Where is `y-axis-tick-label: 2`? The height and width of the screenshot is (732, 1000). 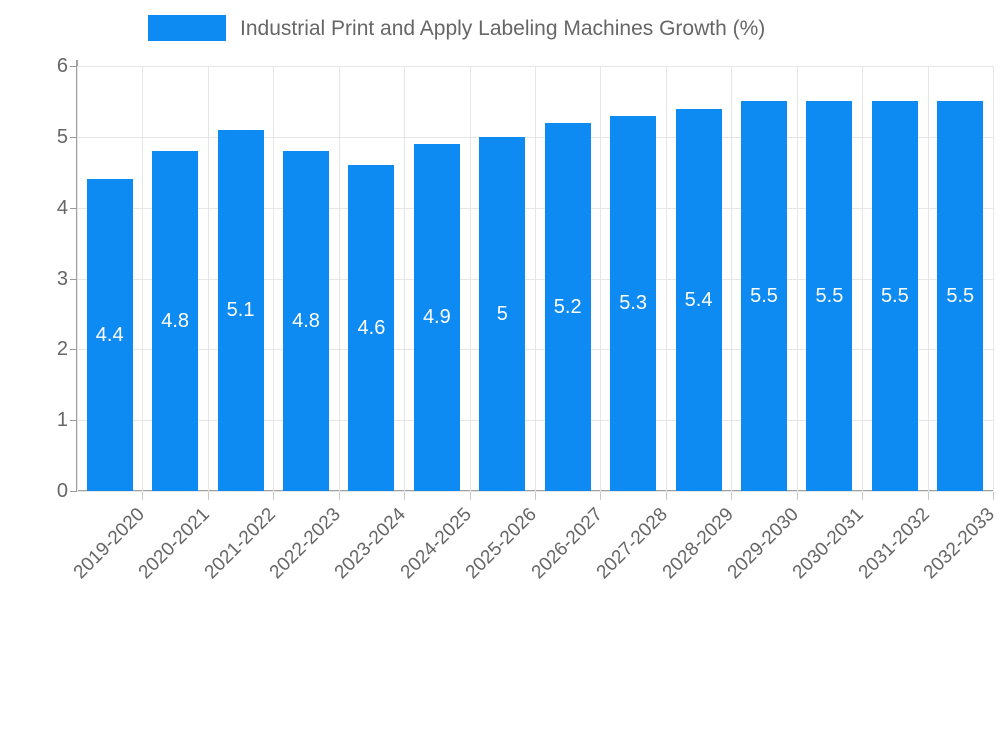
y-axis-tick-label: 2 is located at coordinates (62, 349).